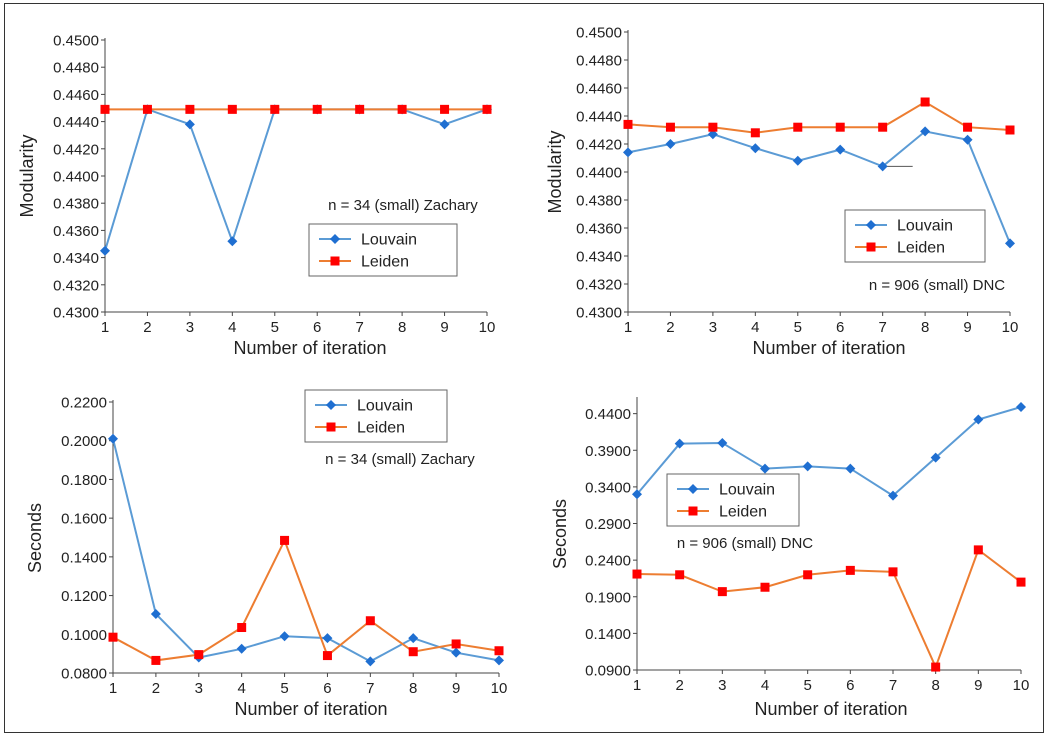 This screenshot has width=1050, height=739. What do you see at coordinates (670, 327) in the screenshot?
I see `x-tick-label: 2` at bounding box center [670, 327].